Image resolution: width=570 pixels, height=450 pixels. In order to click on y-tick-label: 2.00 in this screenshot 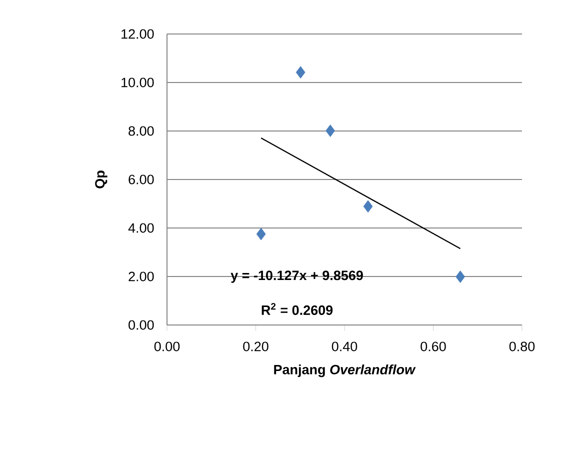, I will do `click(141, 277)`.